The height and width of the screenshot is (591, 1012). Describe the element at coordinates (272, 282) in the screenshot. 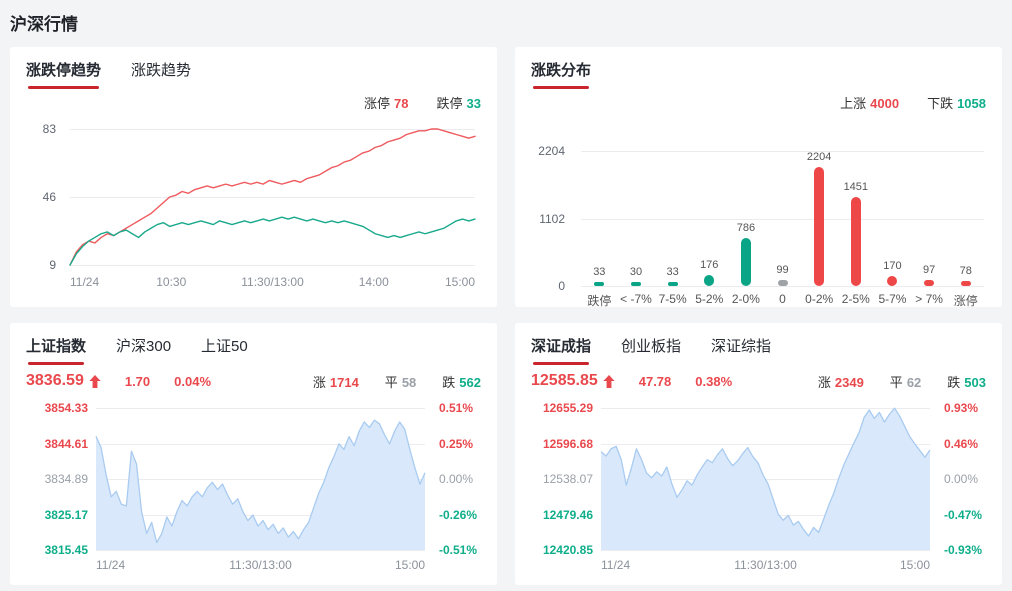

I see `x-axis-labels: 11/24 10:30 11:30/13:00 14:00 15:00` at that location.